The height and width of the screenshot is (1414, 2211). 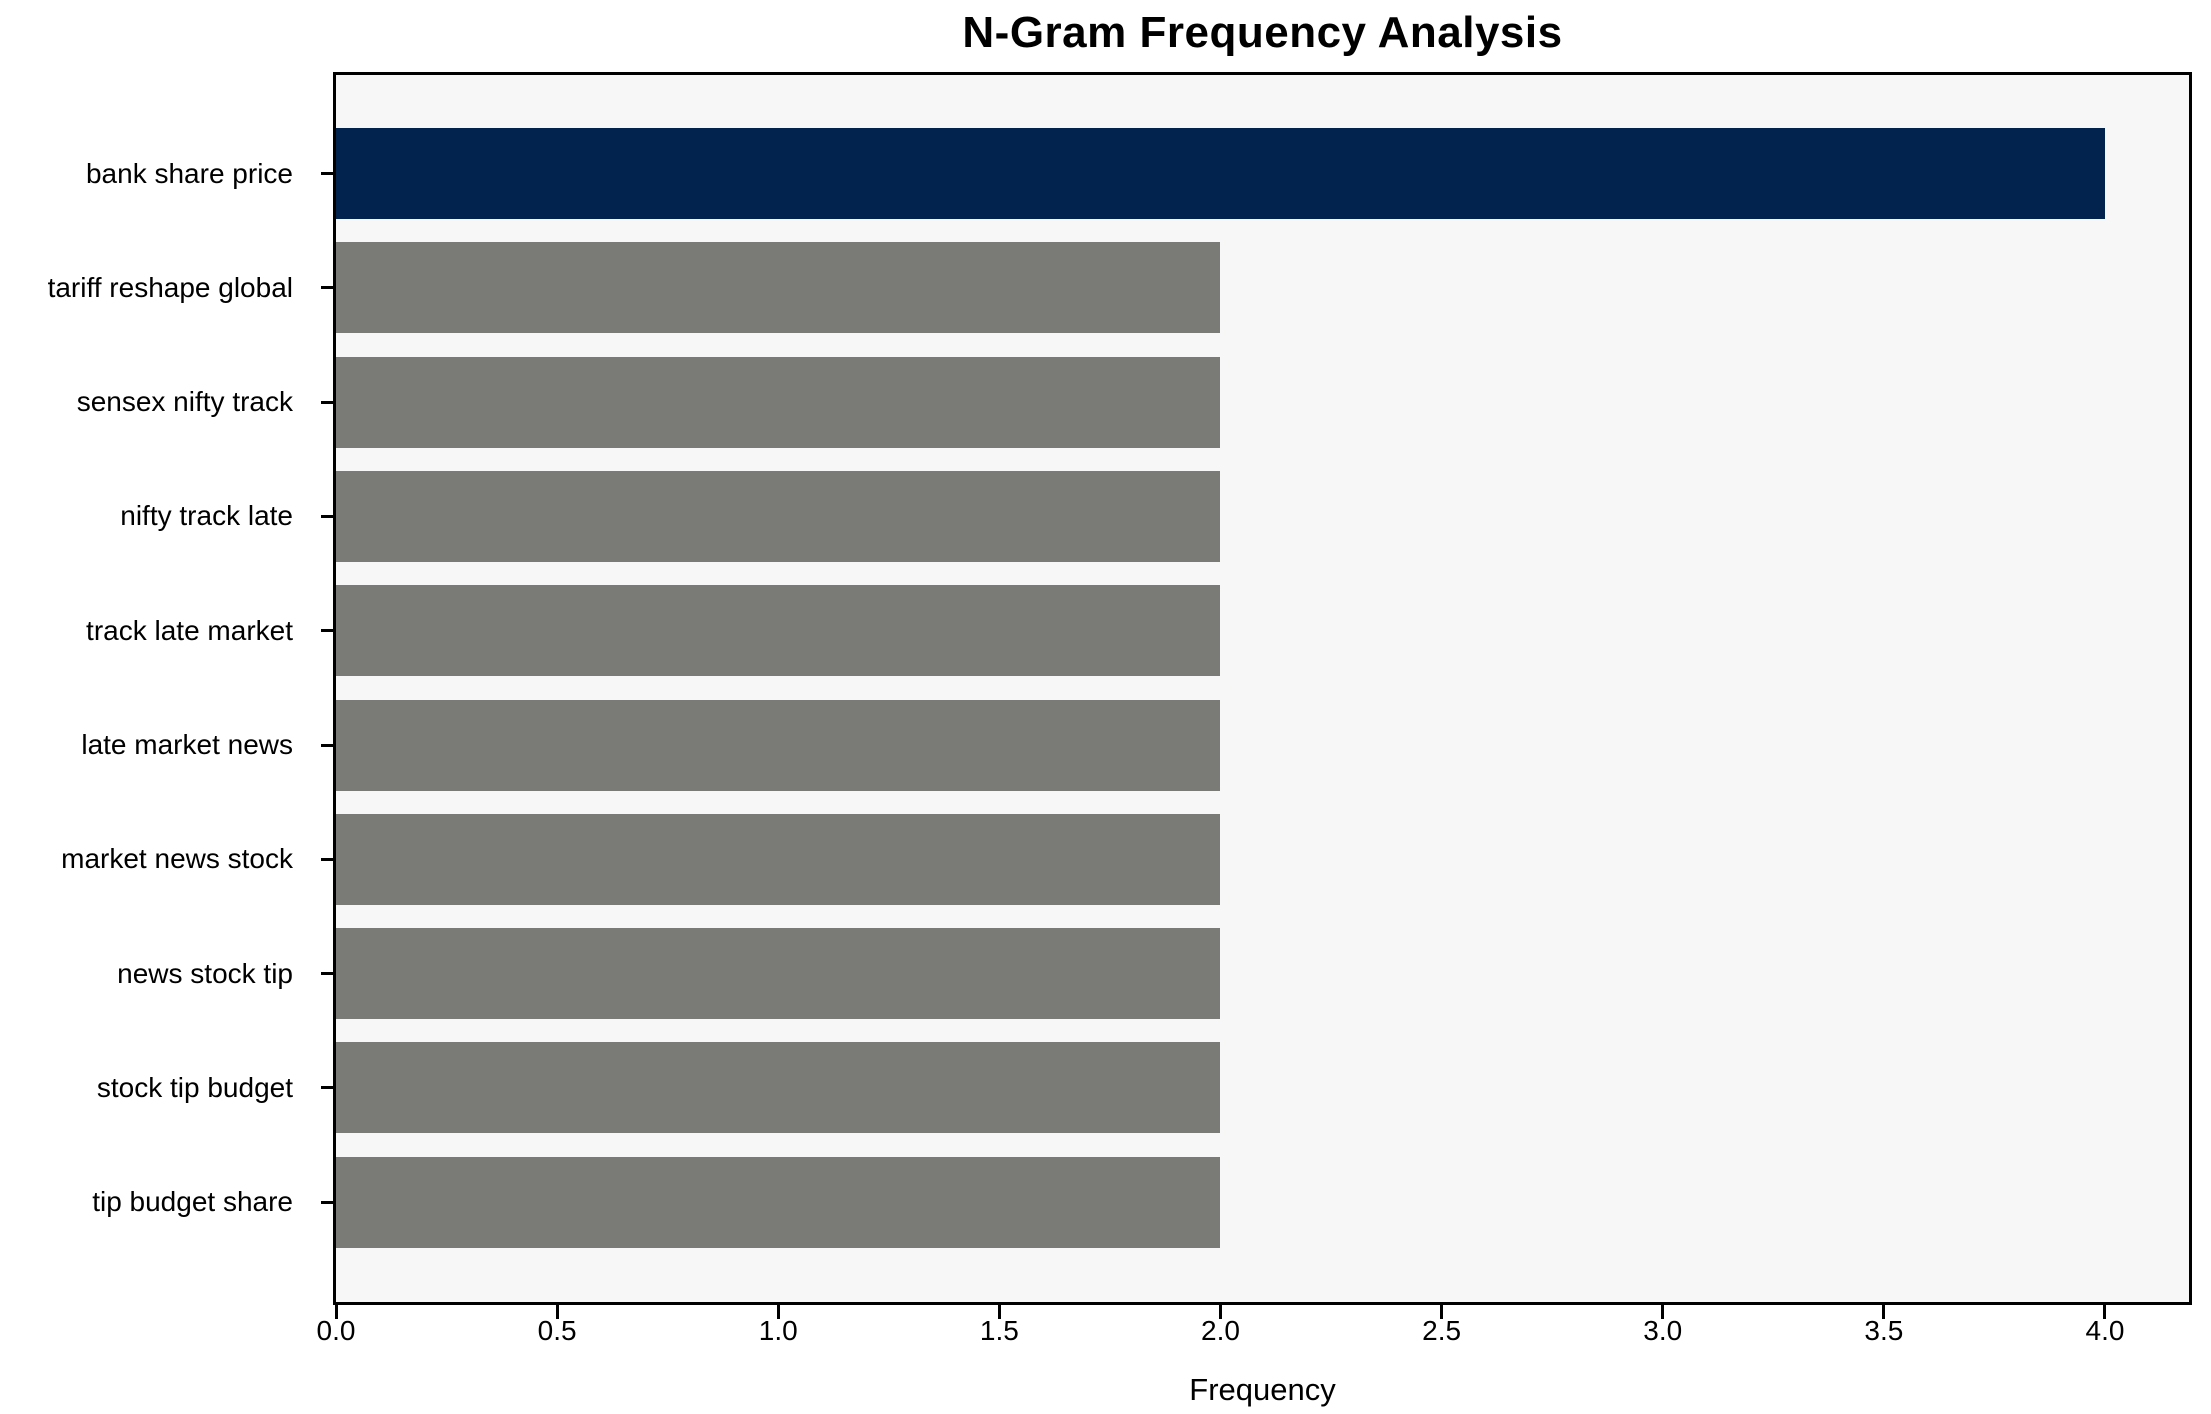 What do you see at coordinates (184, 402) in the screenshot?
I see `y-tick-label-sensex-nifty-track: sensex nifty track` at bounding box center [184, 402].